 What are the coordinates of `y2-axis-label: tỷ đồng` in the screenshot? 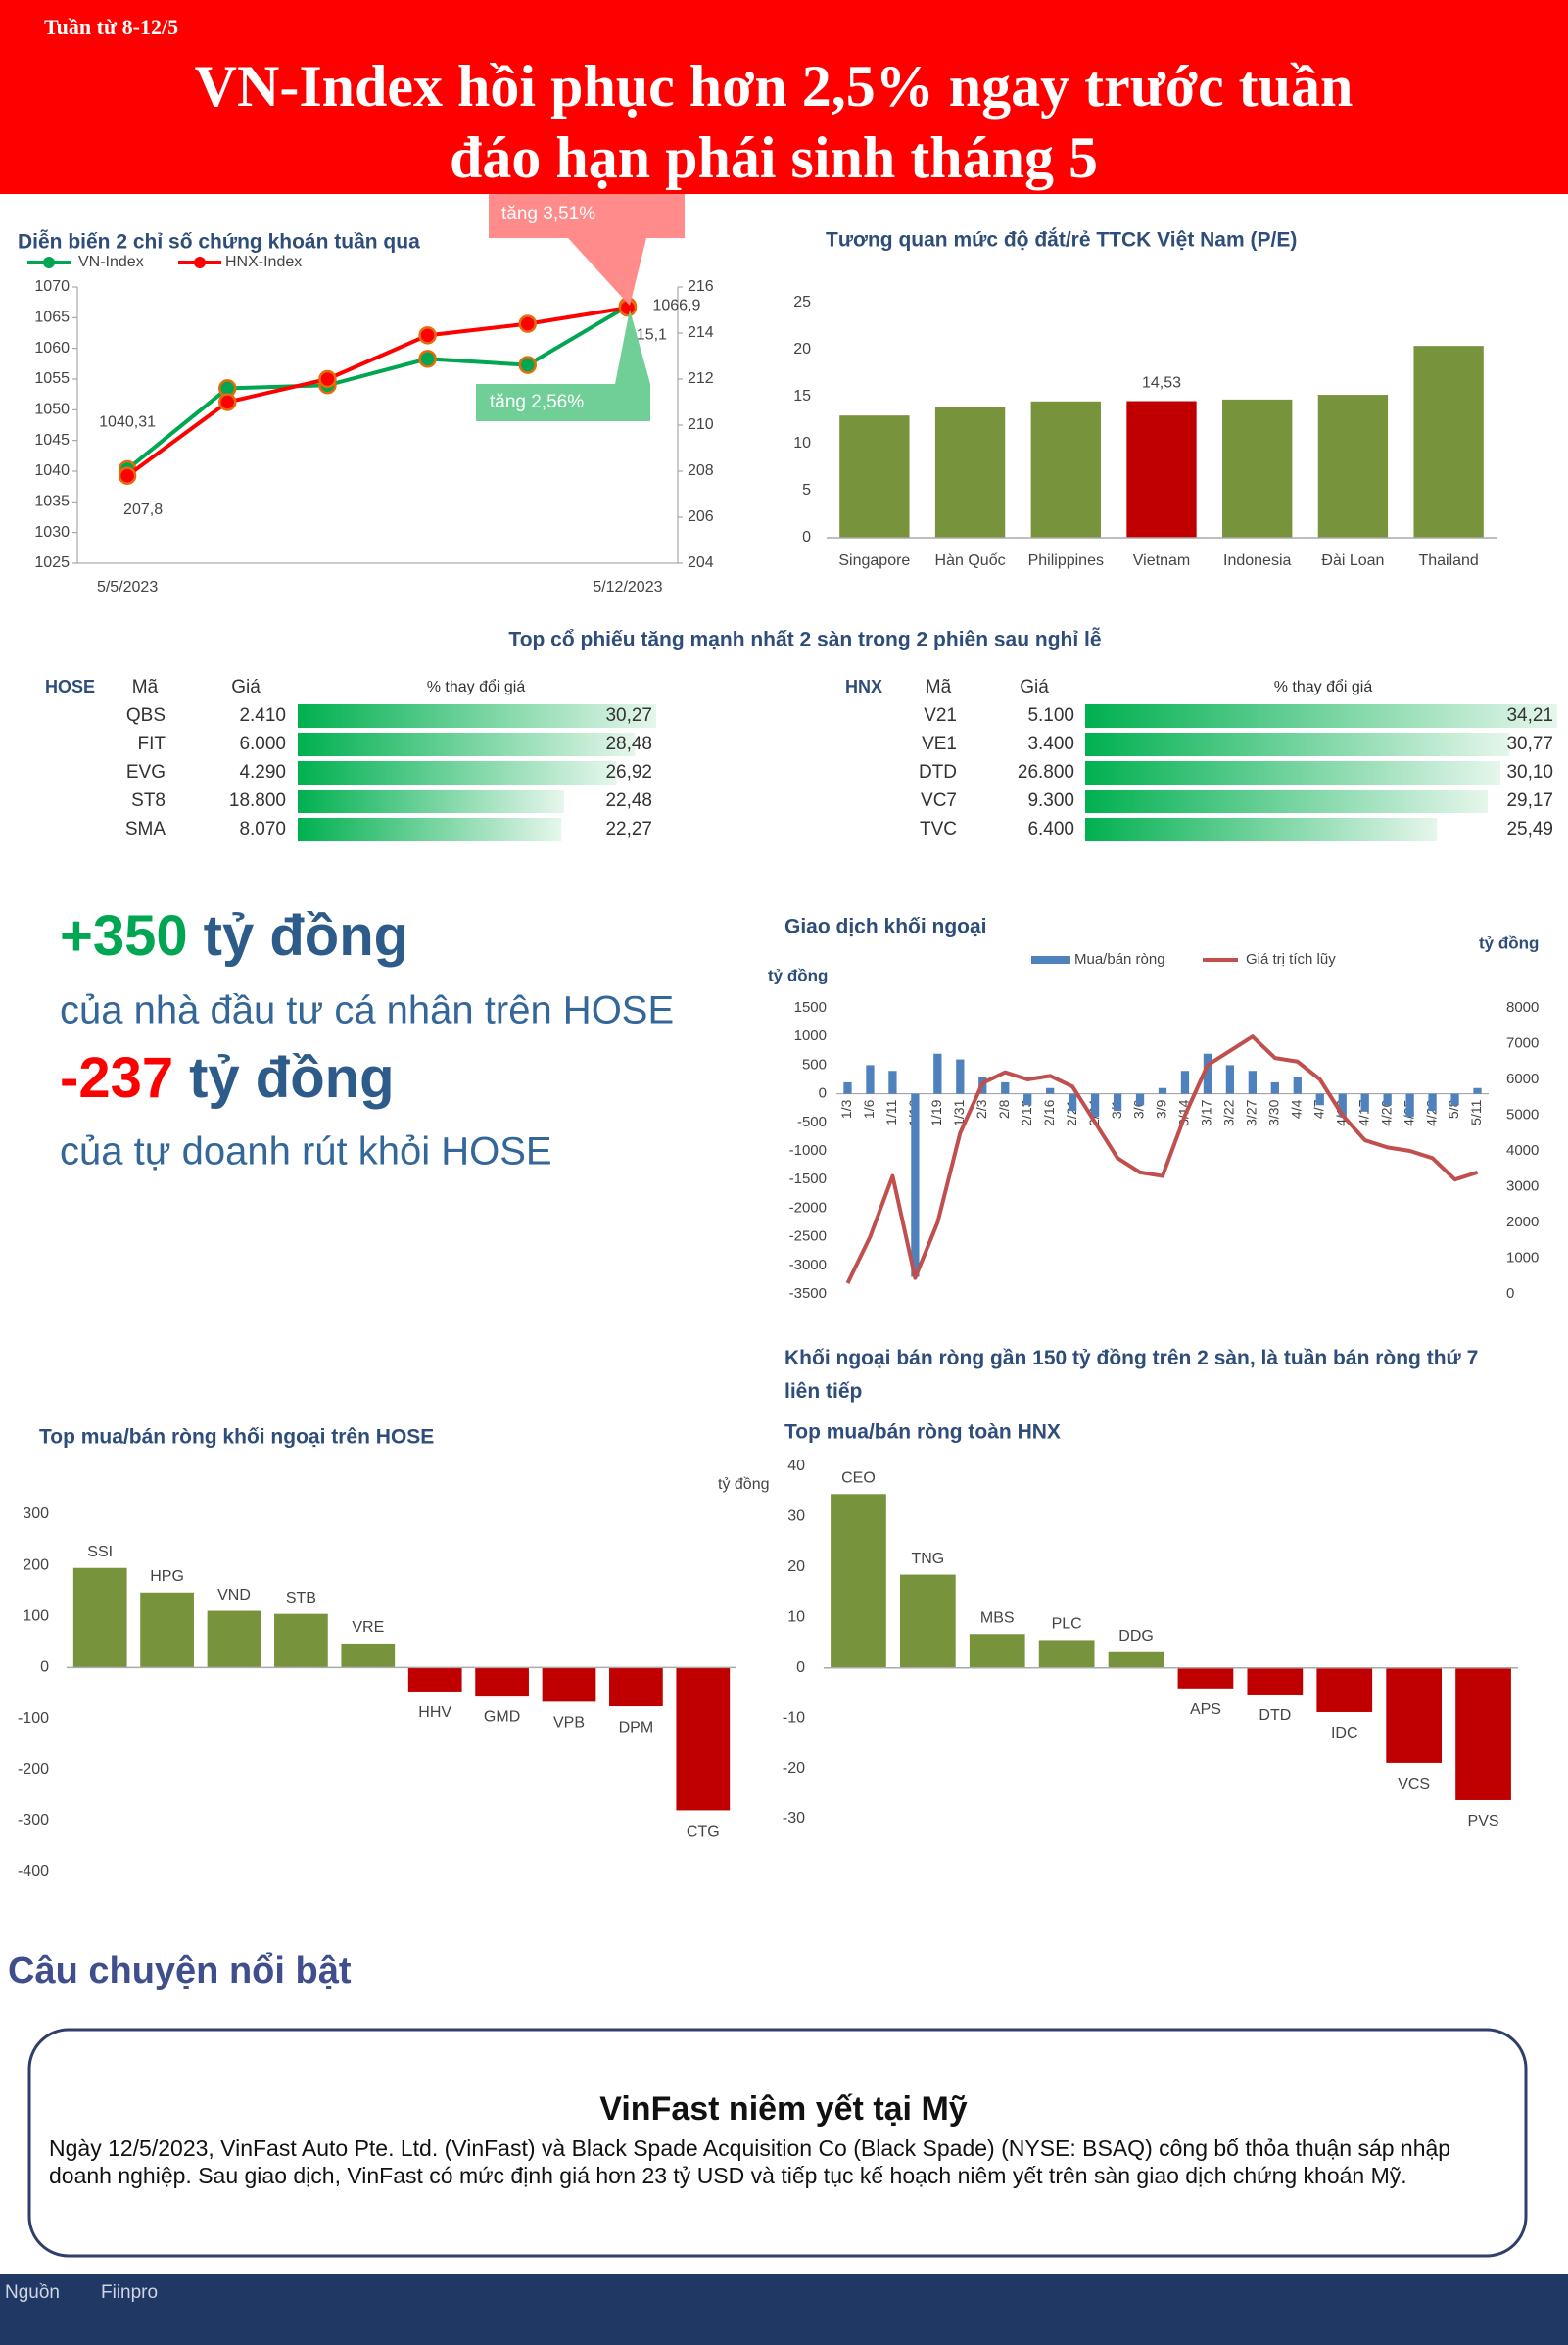 It's located at (1509, 942).